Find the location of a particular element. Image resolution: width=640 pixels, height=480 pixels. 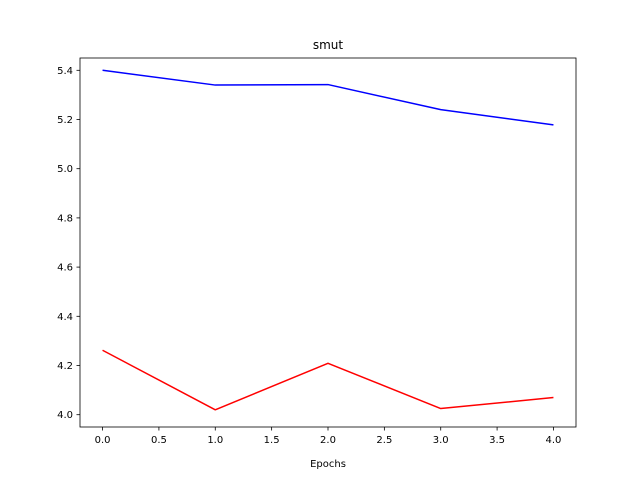

x-tick-label: 4.0 is located at coordinates (554, 440).